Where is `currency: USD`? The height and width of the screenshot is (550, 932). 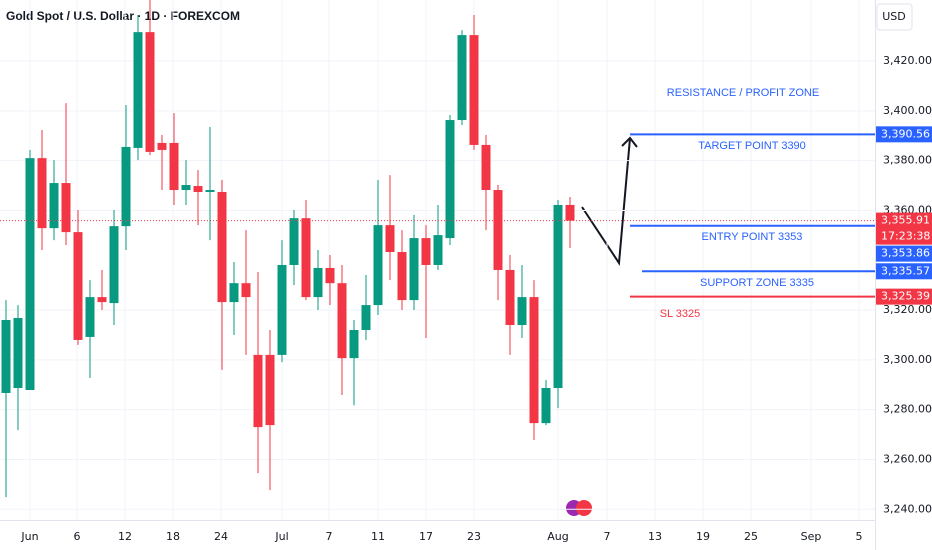 currency: USD is located at coordinates (894, 16).